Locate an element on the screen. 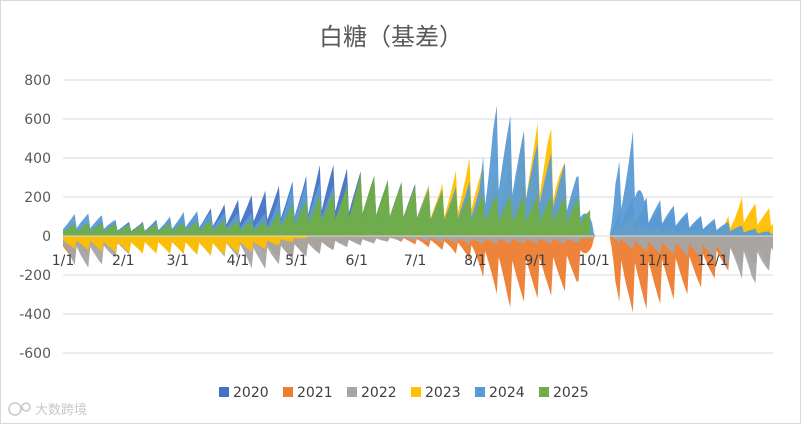  watermark: 大数跨境 is located at coordinates (47, 410).